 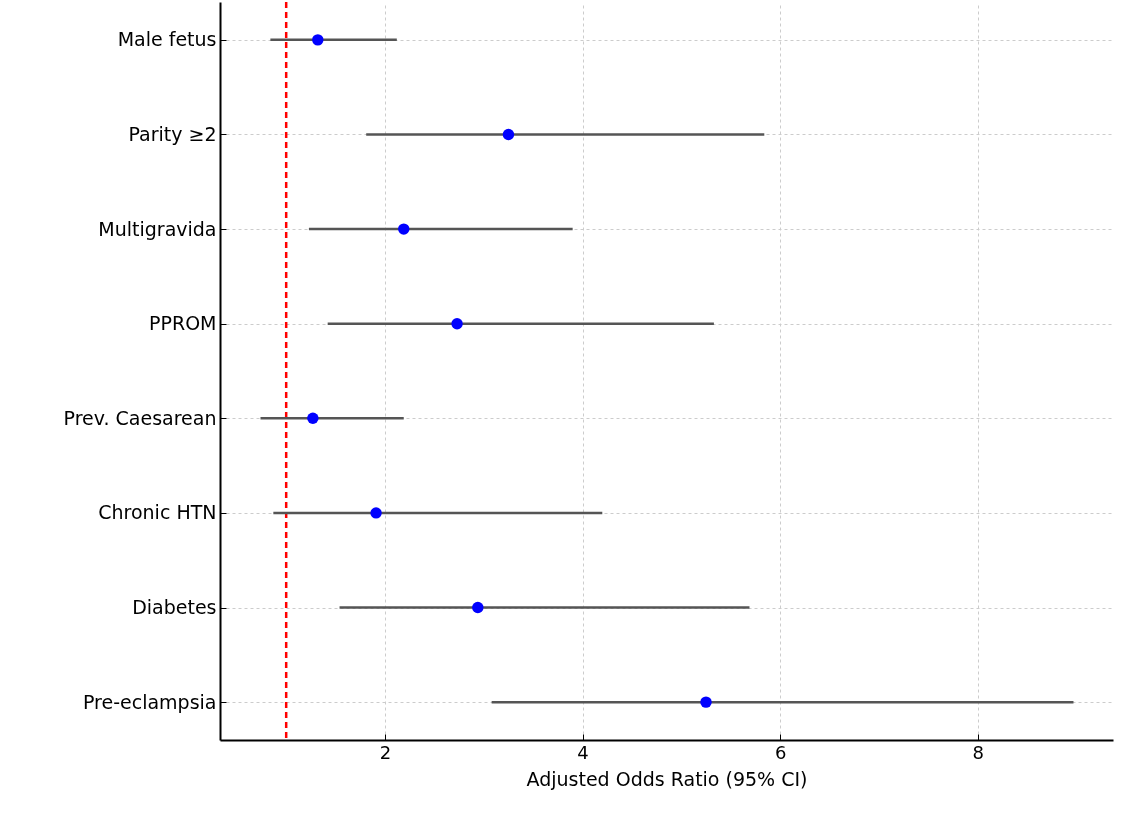 What do you see at coordinates (780, 752) in the screenshot?
I see `x-tick-label: 6` at bounding box center [780, 752].